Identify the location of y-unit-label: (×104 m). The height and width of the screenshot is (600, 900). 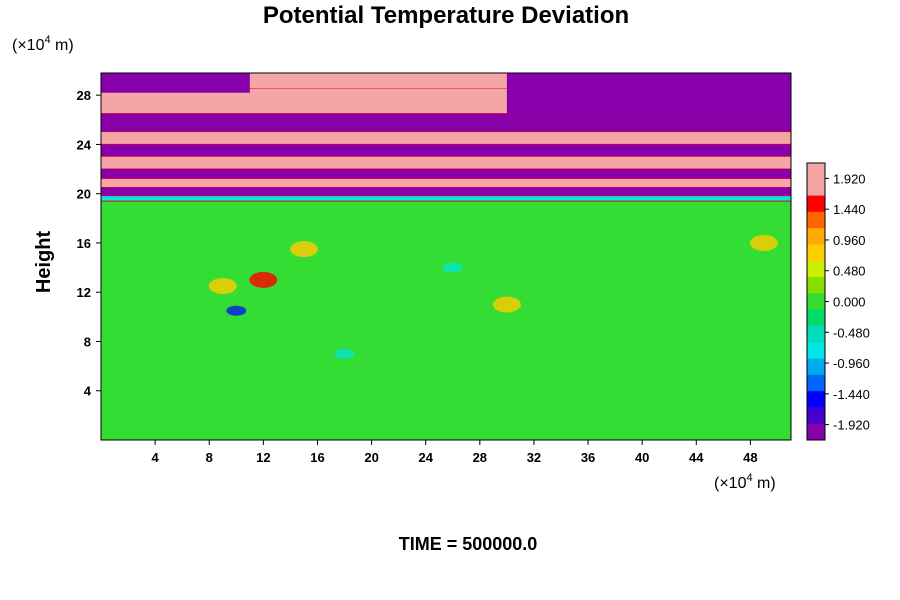
(43, 44).